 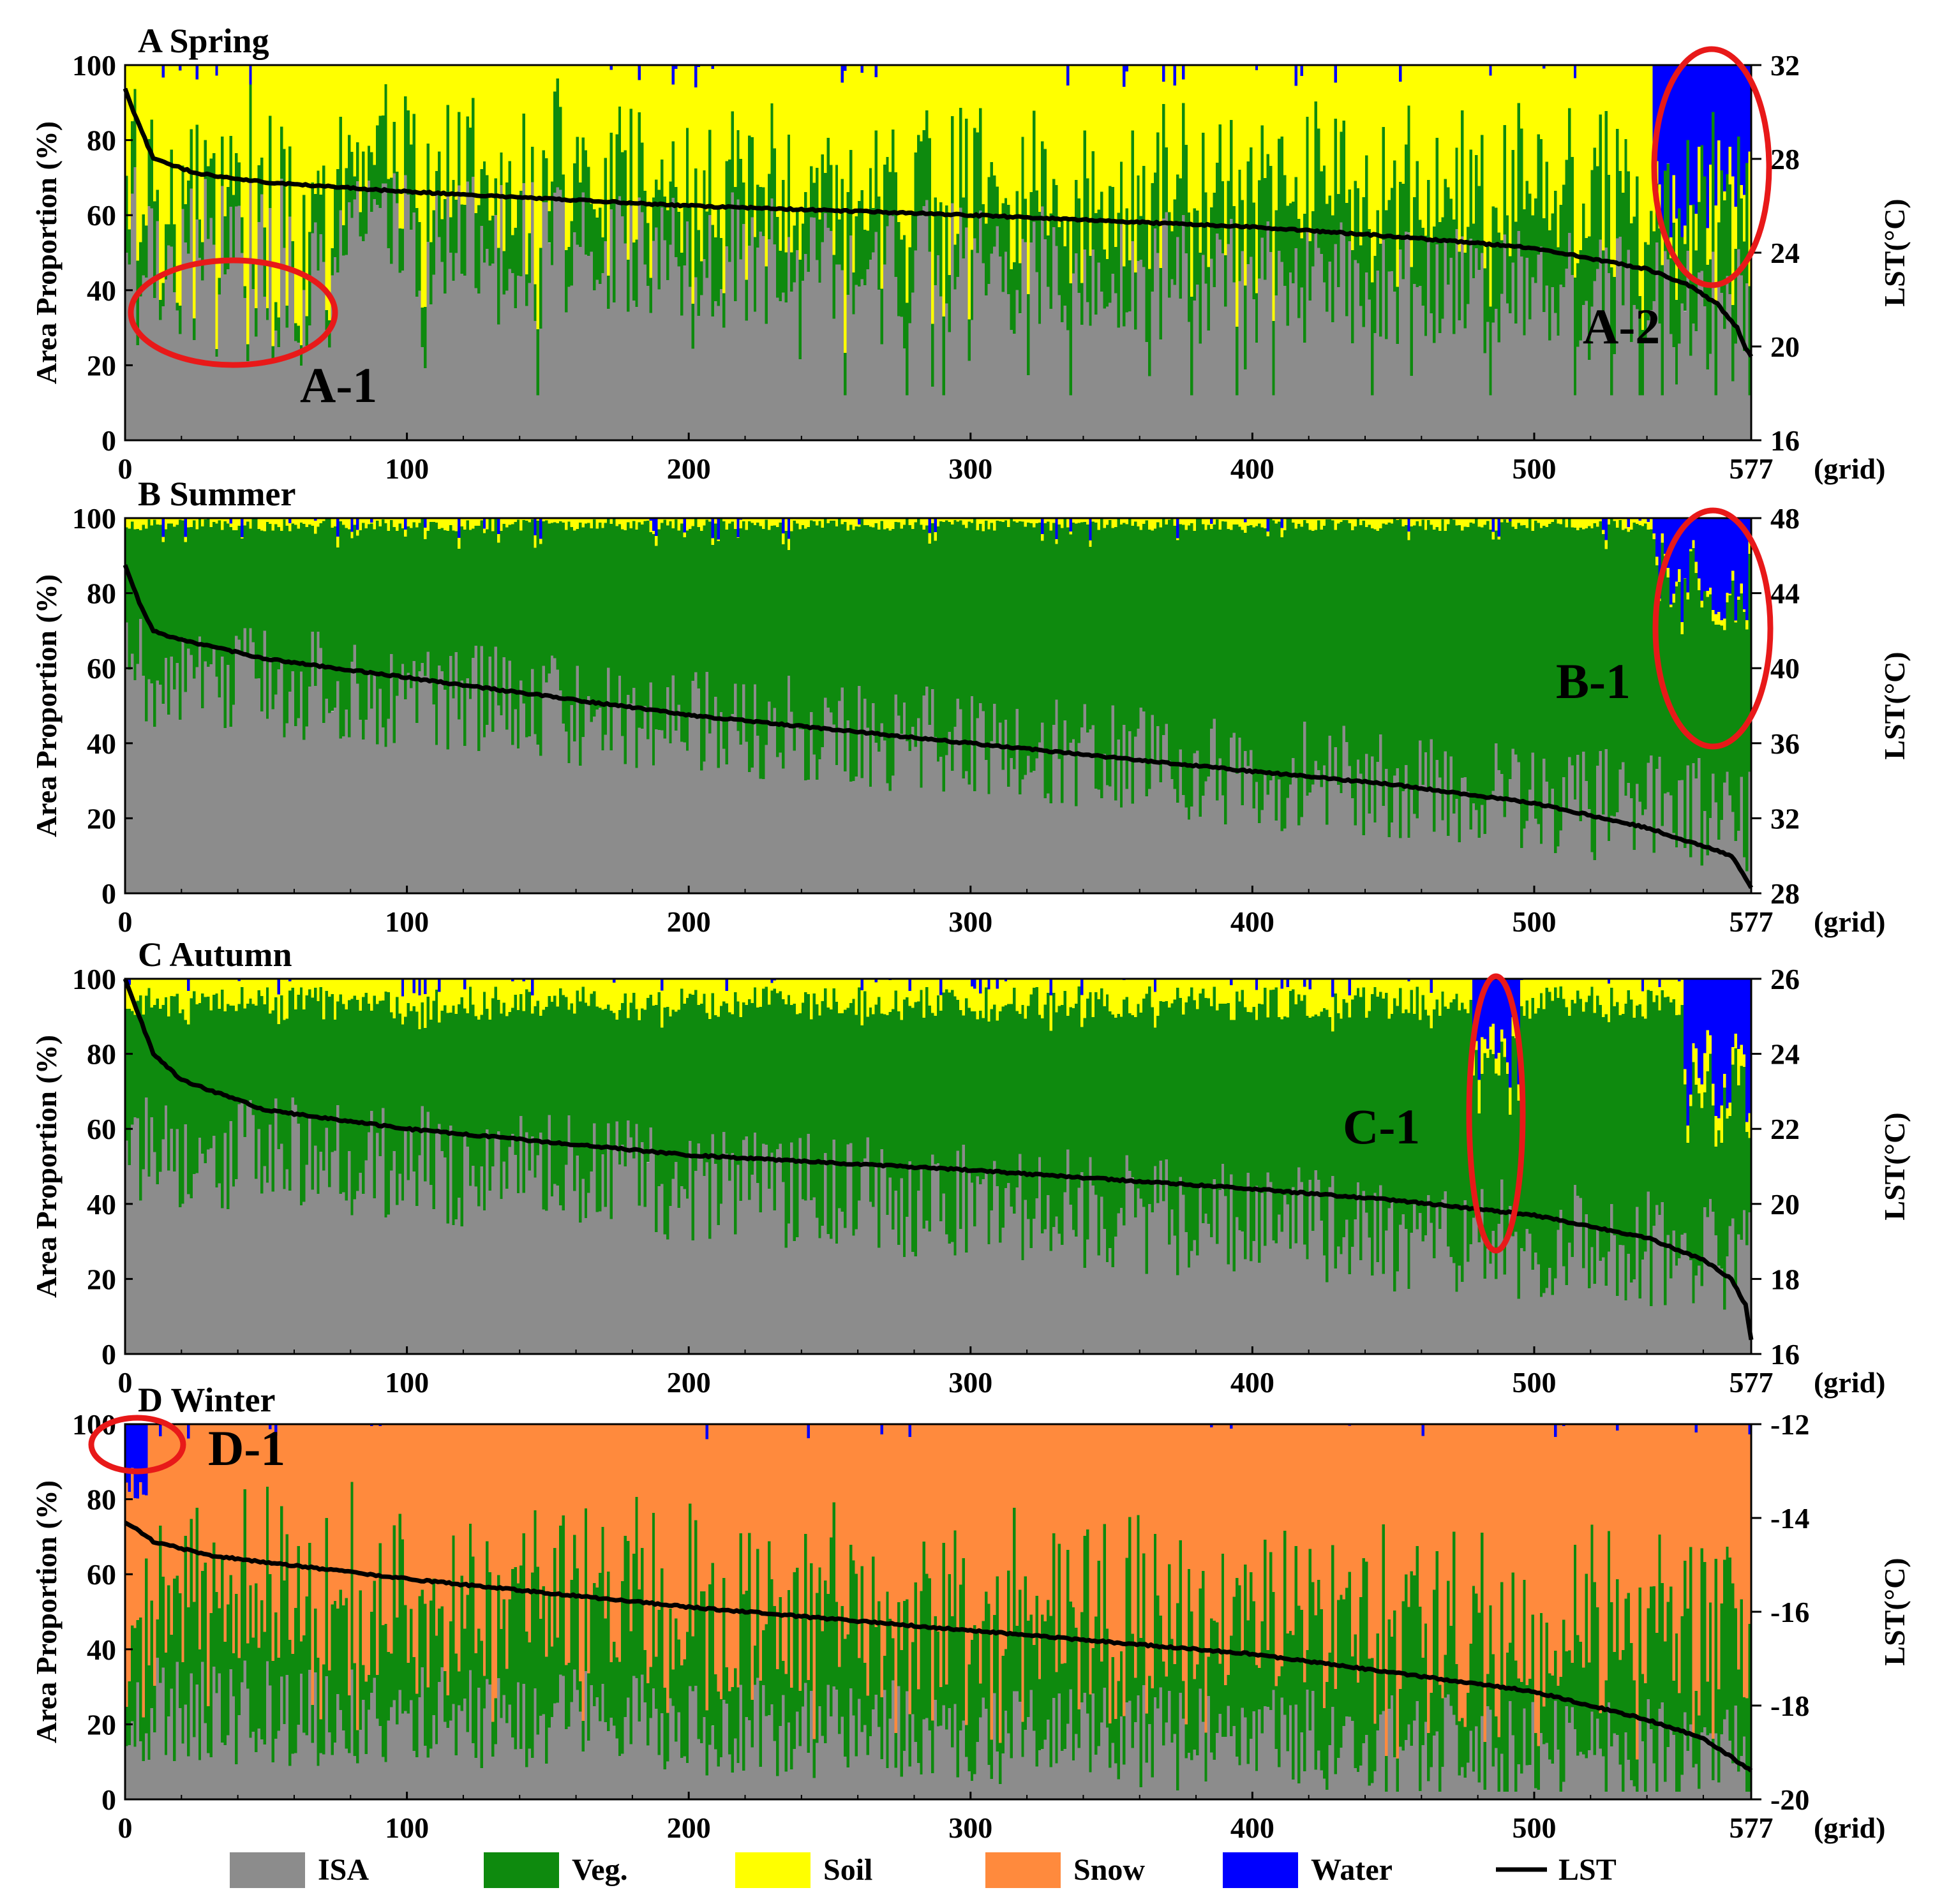 I want to click on panel-c-bar-water, so click(x=440, y=985).